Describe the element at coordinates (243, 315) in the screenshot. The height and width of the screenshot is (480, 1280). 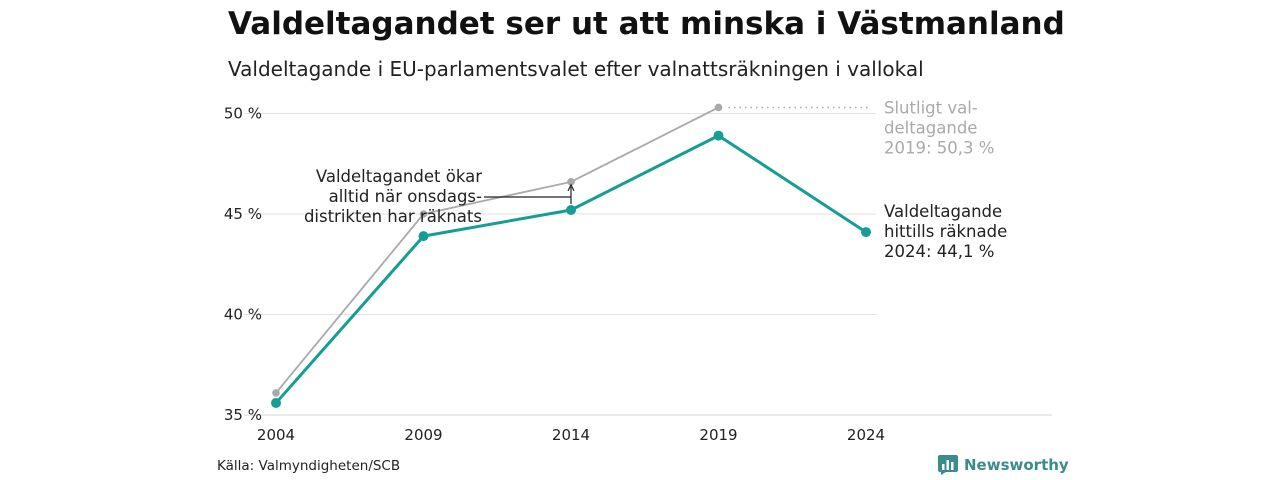
I see `y-tick-label: 40 %` at that location.